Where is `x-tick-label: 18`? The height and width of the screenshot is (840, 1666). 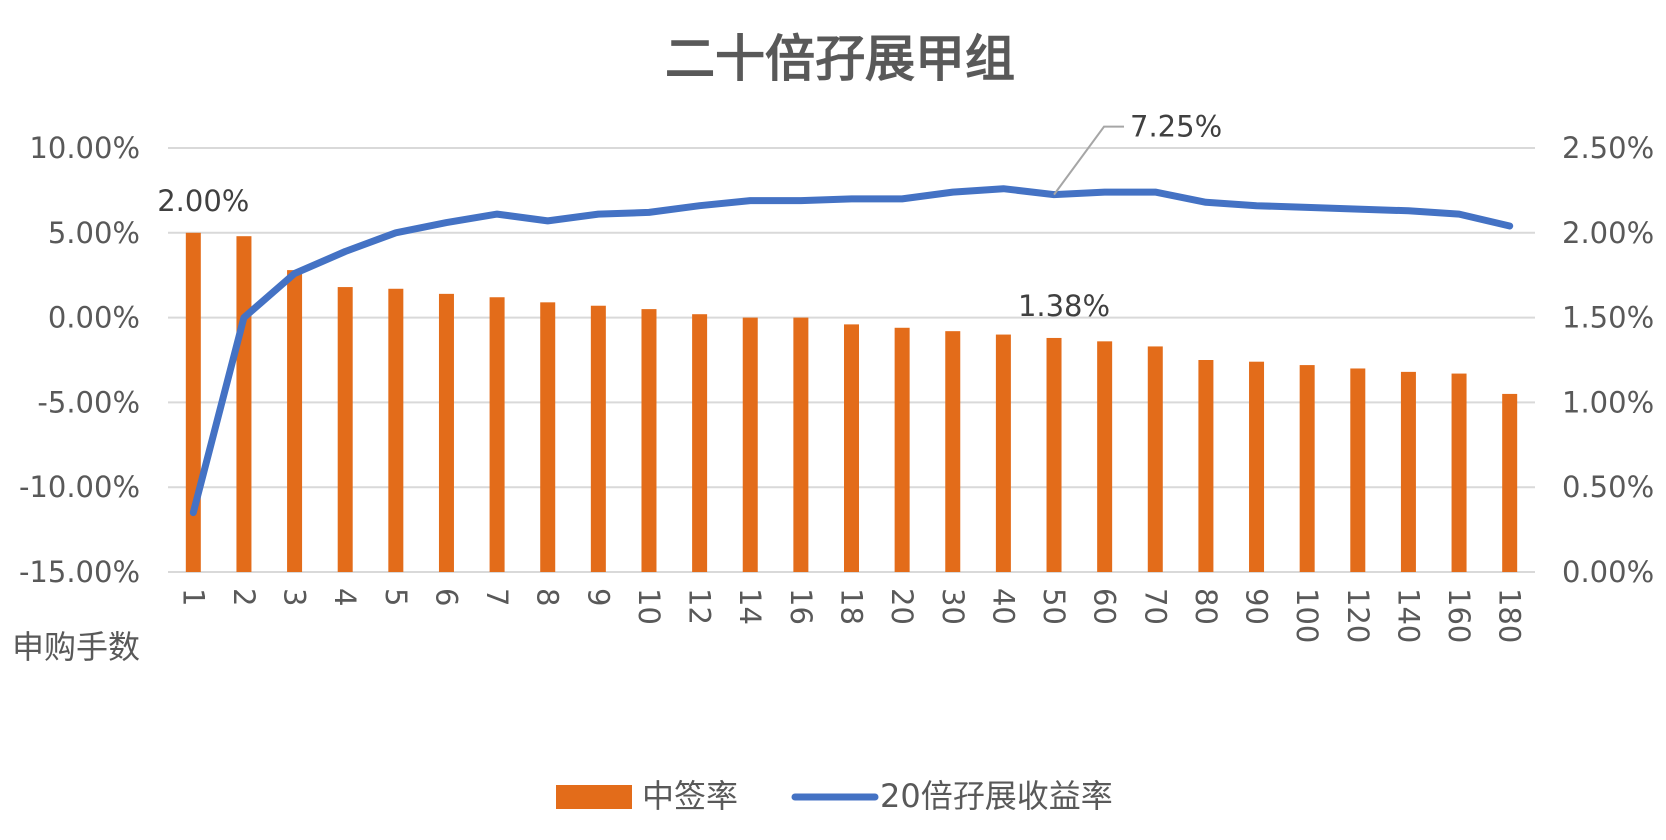
x-tick-label: 18 is located at coordinates (852, 606).